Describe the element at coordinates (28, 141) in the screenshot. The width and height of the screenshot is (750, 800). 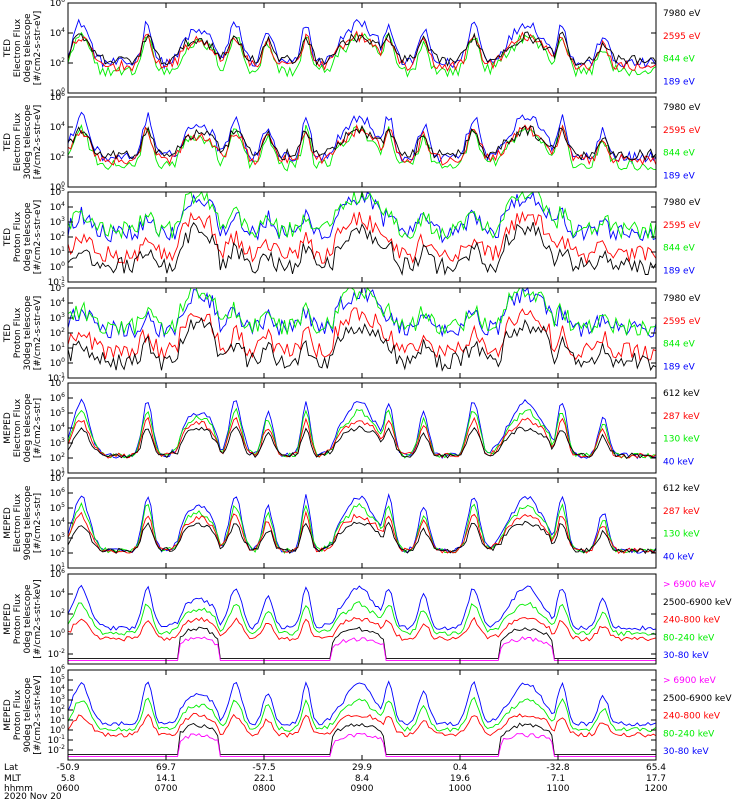
I see `y-axis-label-line: 30deg telescope` at that location.